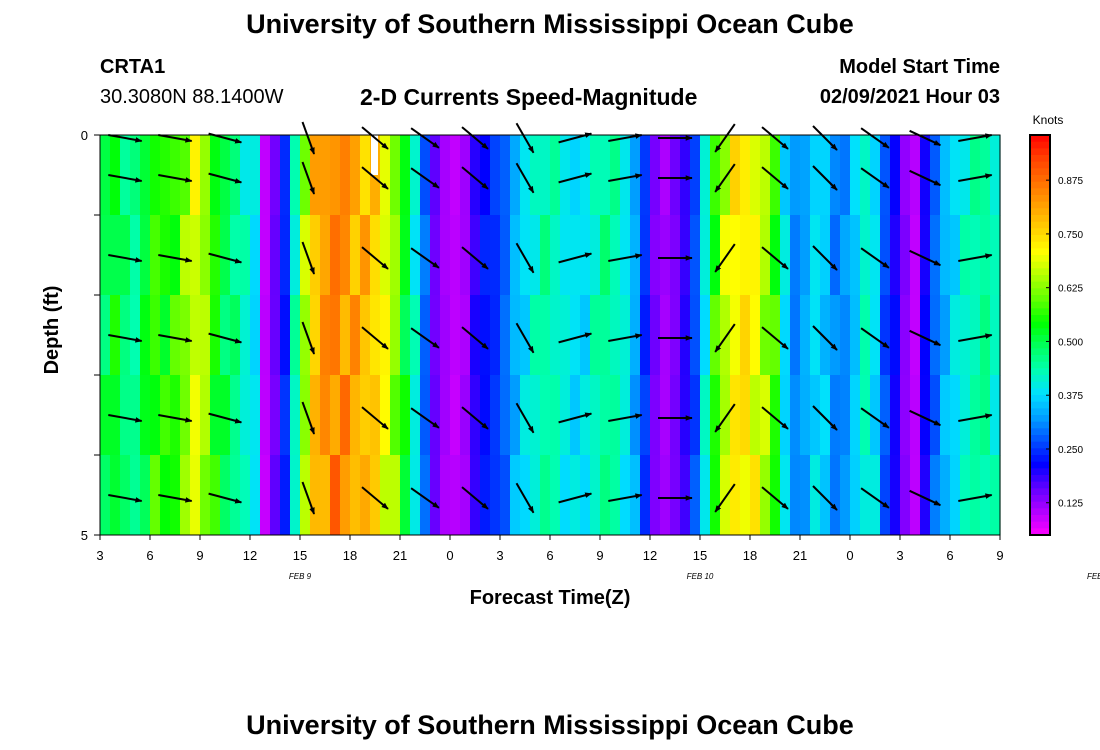 Image resolution: width=1100 pixels, height=750 pixels. What do you see at coordinates (700, 576) in the screenshot?
I see `date-label: FEB 10` at bounding box center [700, 576].